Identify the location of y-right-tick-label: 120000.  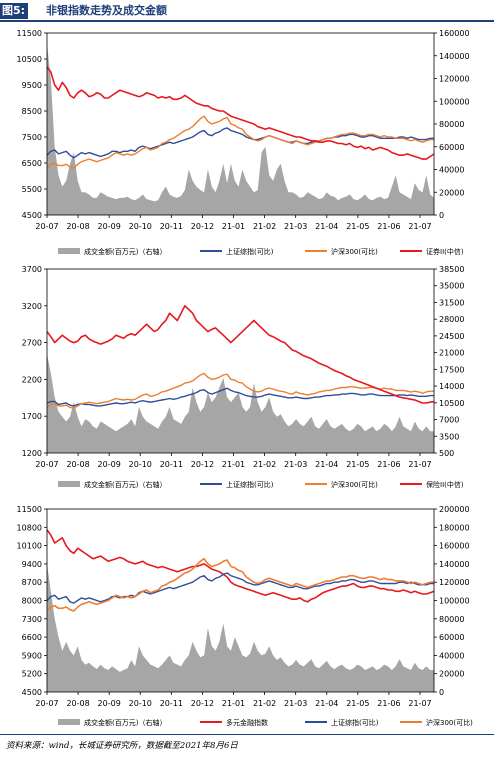
(454, 79).